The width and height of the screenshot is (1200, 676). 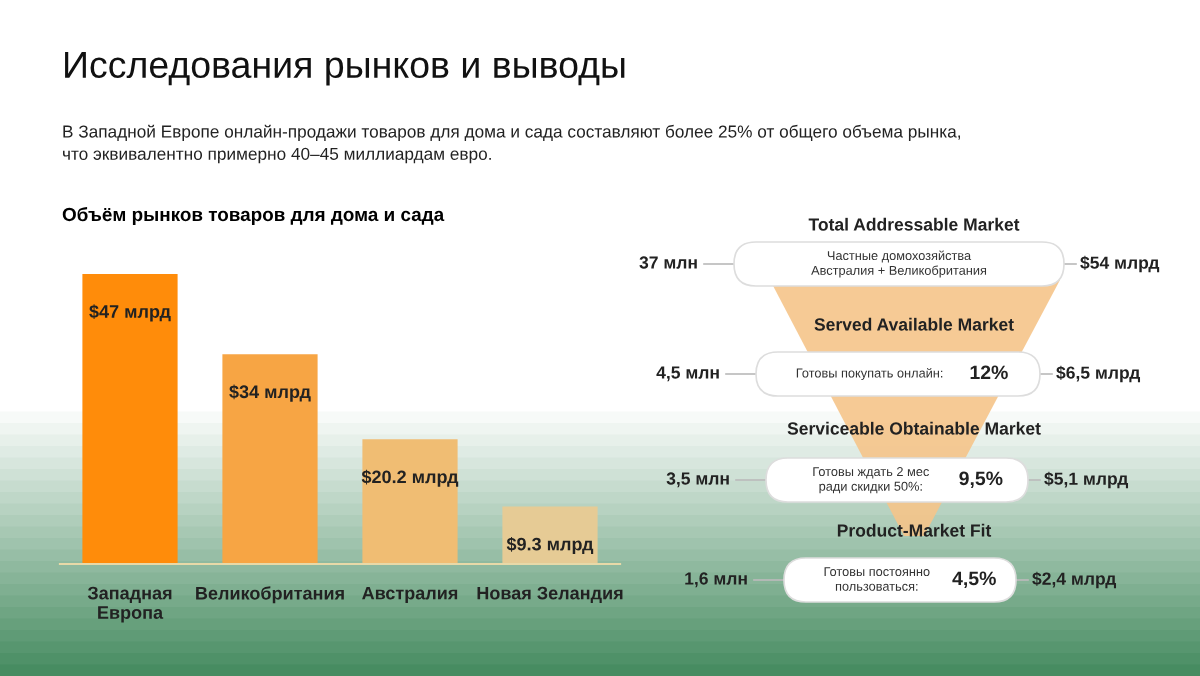 What do you see at coordinates (550, 545) in the screenshot?
I see `data-label: $9.3 млрд` at bounding box center [550, 545].